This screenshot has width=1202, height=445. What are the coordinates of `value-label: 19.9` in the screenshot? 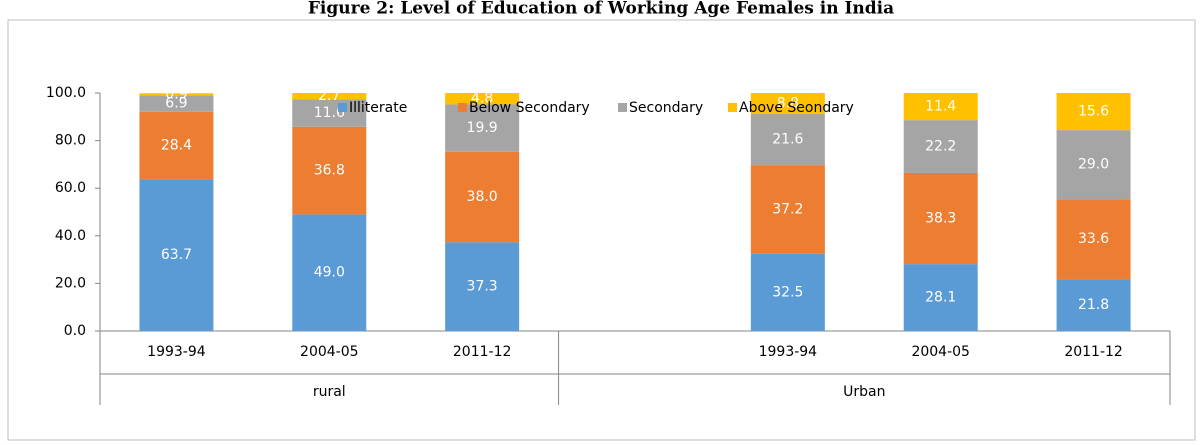 It's located at (482, 128).